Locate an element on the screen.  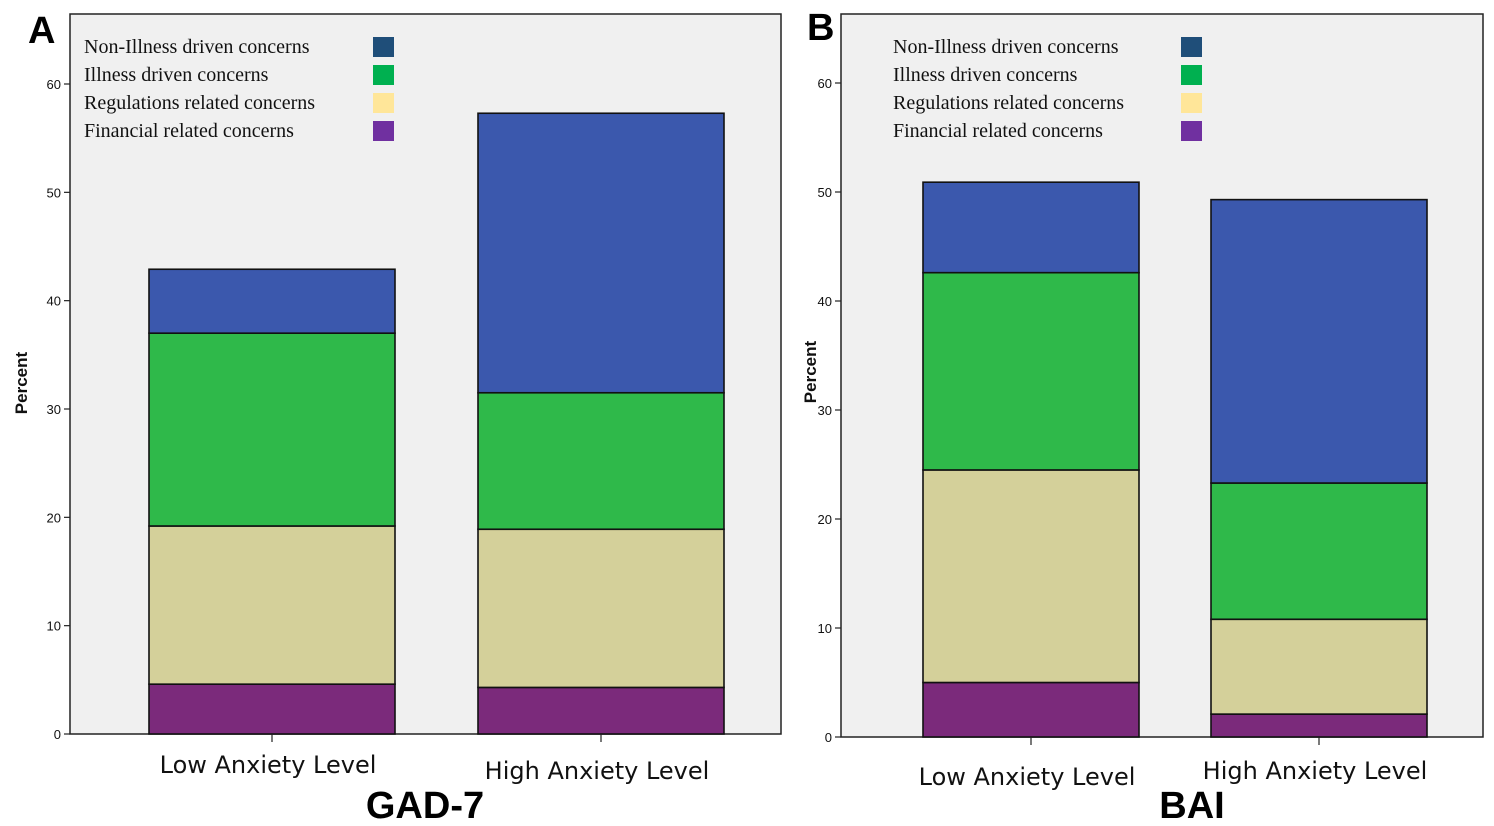
chart-title: GAD-7 is located at coordinates (425, 805).